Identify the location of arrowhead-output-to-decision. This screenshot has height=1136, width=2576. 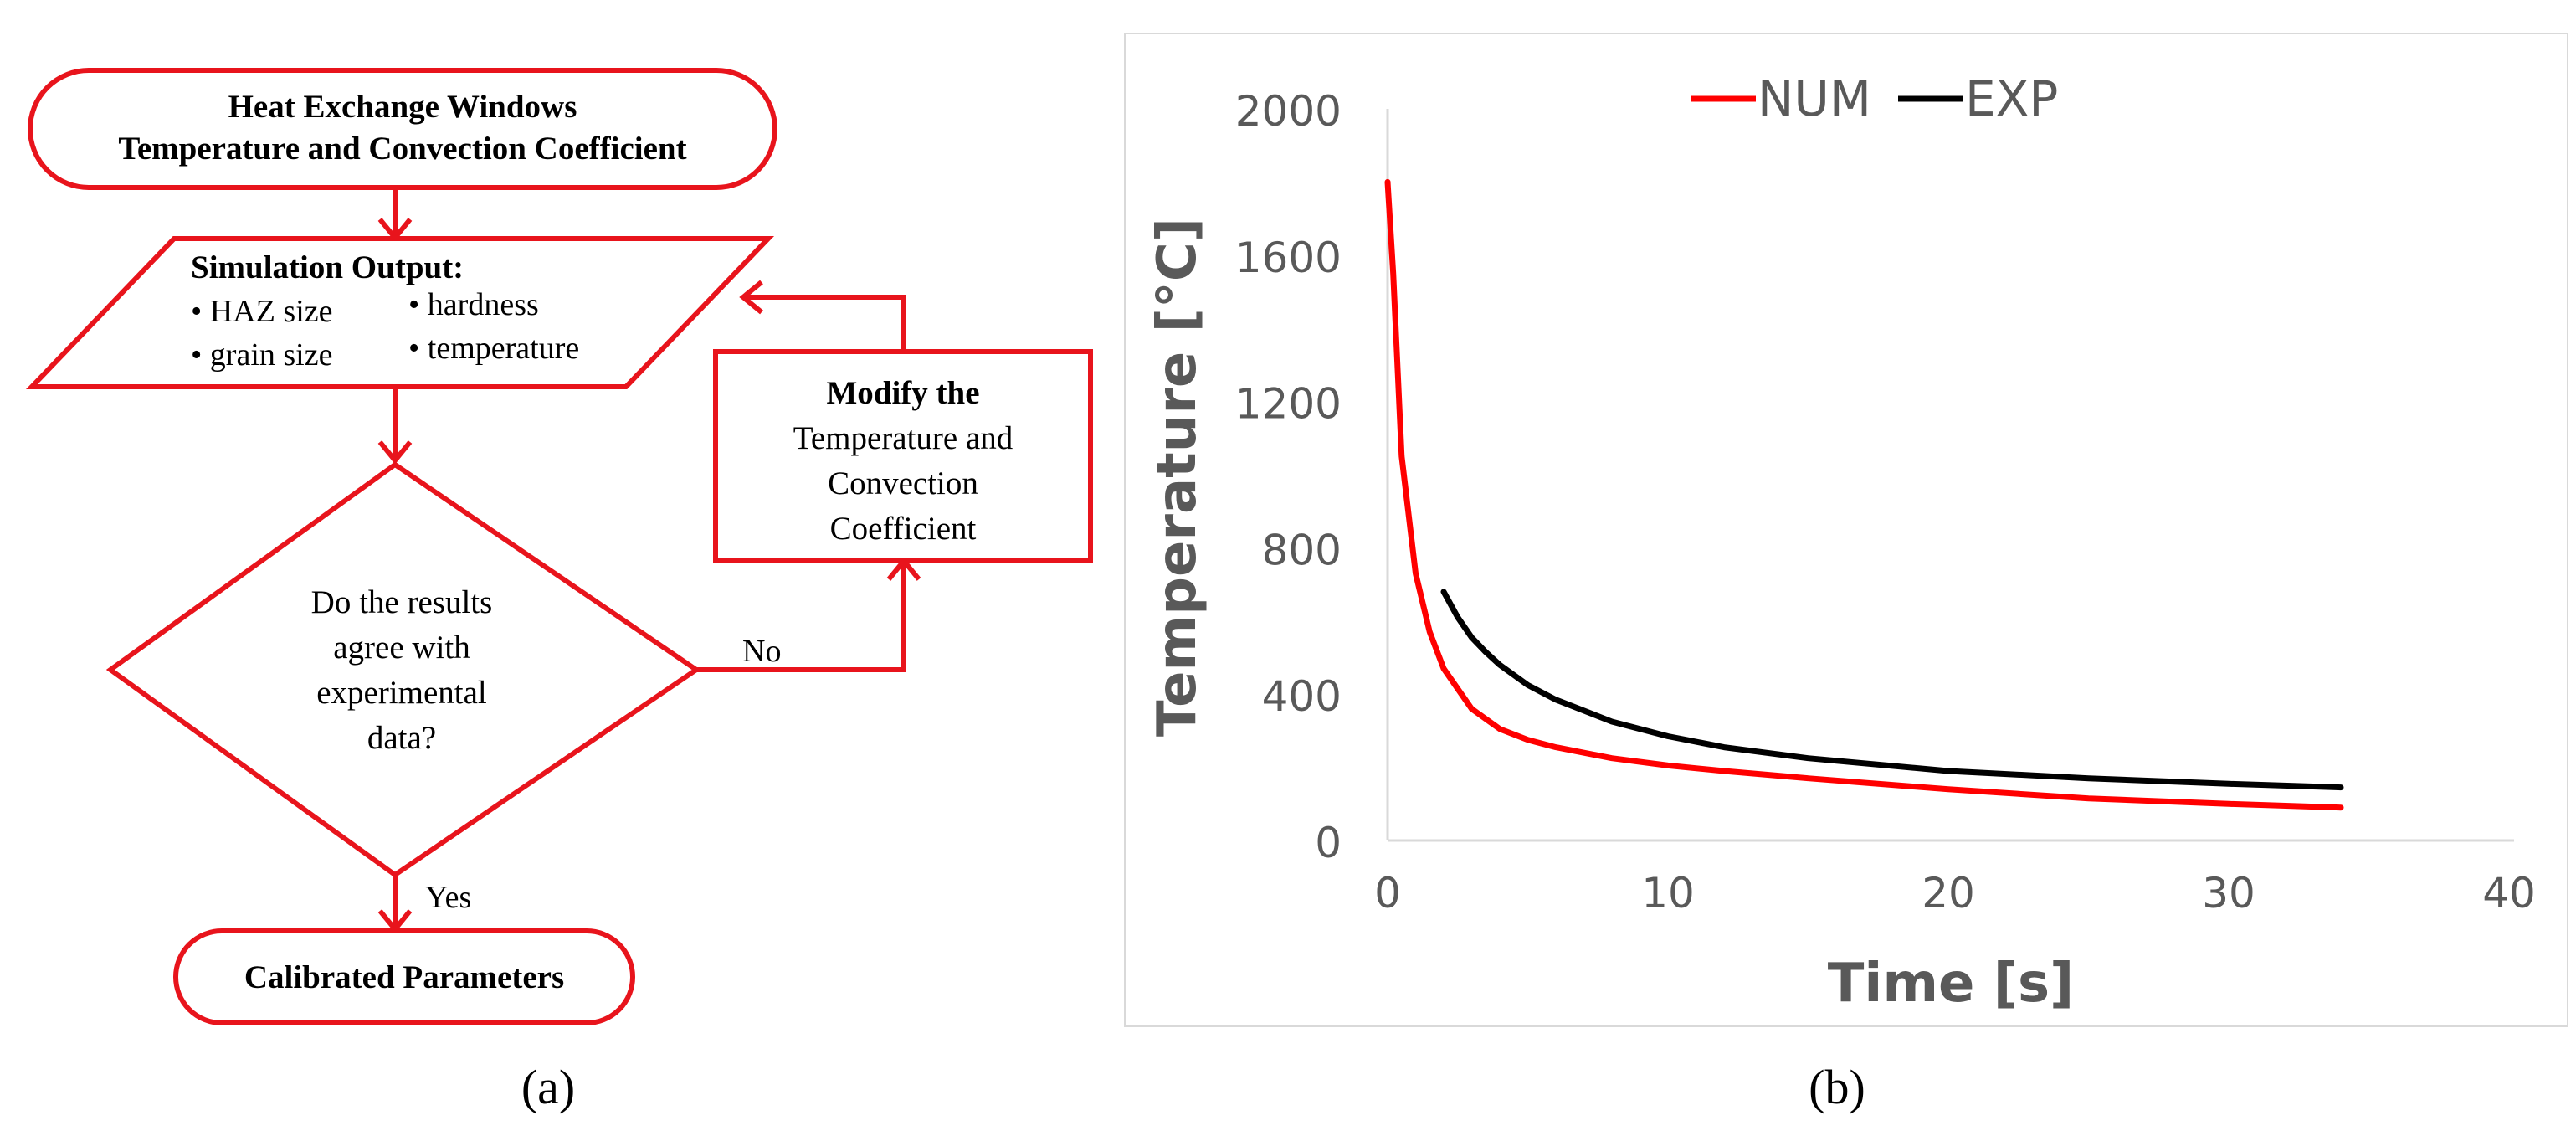
(395, 452).